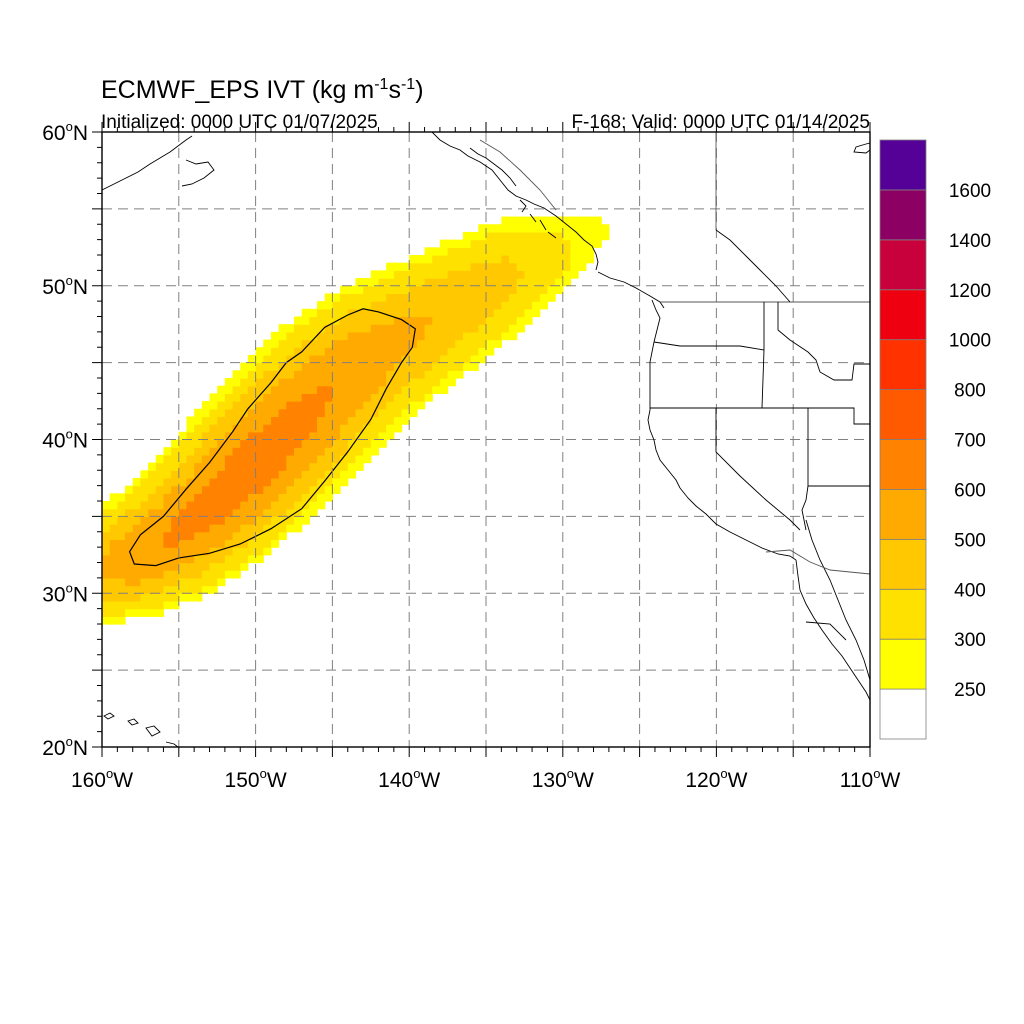  What do you see at coordinates (970, 441) in the screenshot?
I see `colorbar-label: 700` at bounding box center [970, 441].